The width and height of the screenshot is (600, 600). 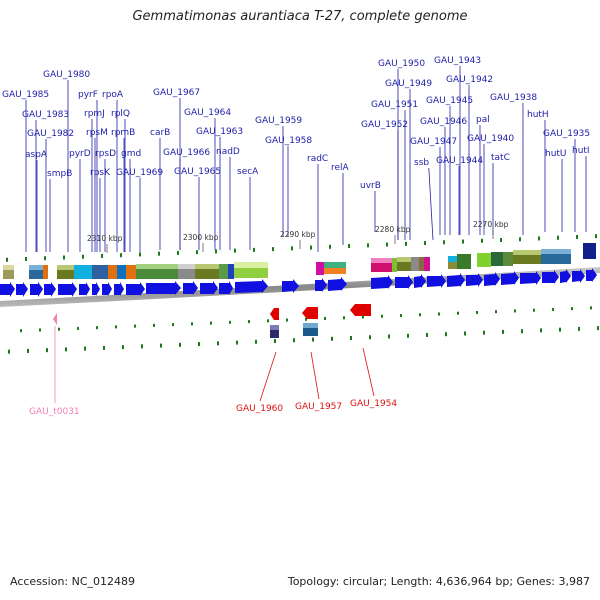 What do you see at coordinates (120, 114) in the screenshot?
I see `gene-label-top: rplQ` at bounding box center [120, 114].